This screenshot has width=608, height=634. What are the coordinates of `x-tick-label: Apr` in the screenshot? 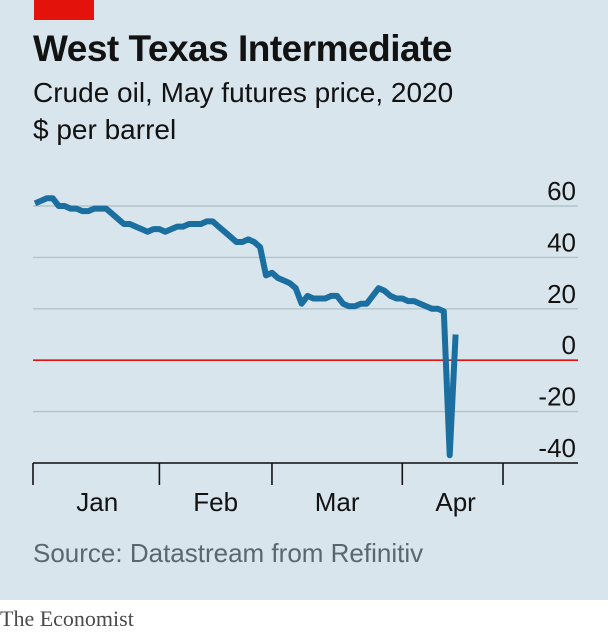 It's located at (455, 502).